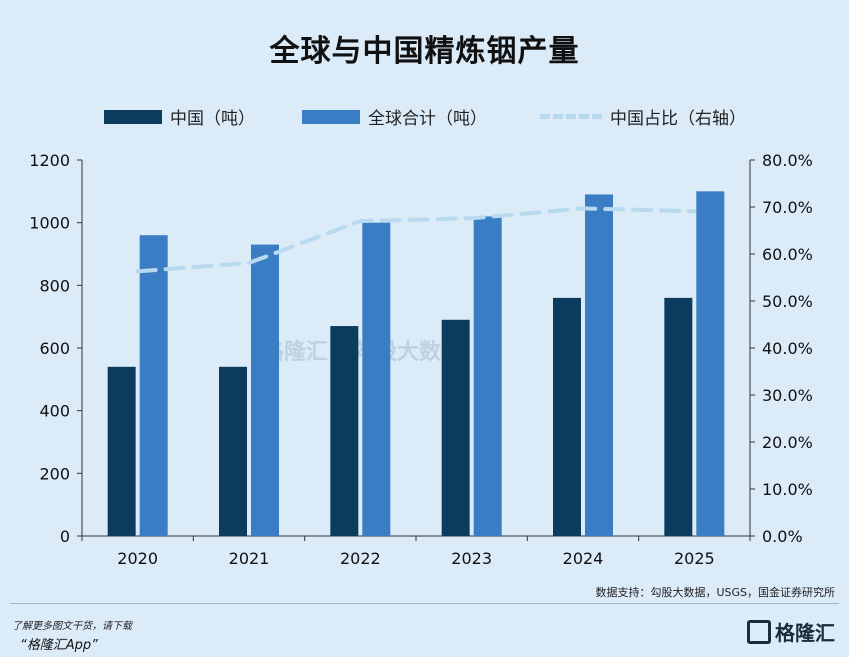  Describe the element at coordinates (571, 116) in the screenshot. I see `legend-swatch-share` at that location.